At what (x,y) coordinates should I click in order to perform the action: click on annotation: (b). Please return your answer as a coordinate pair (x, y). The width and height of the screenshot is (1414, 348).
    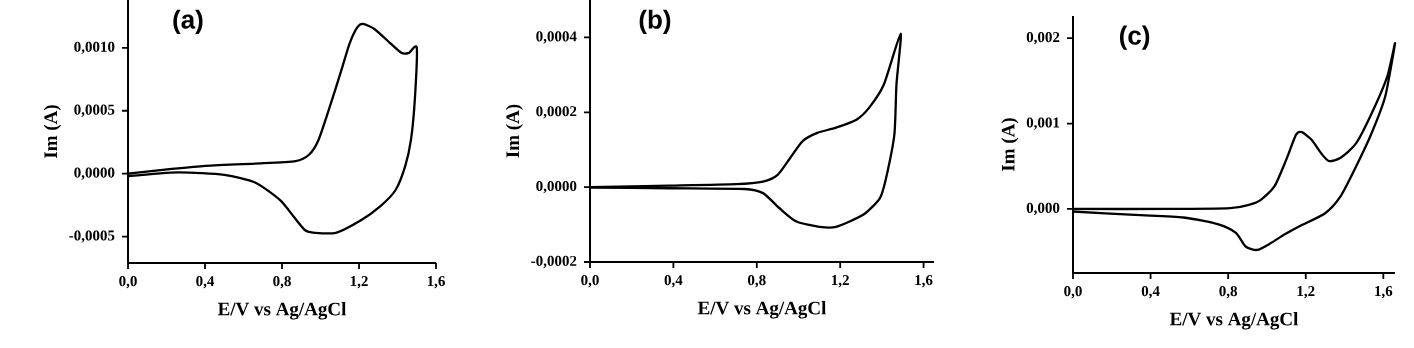
    Looking at the image, I should click on (655, 21).